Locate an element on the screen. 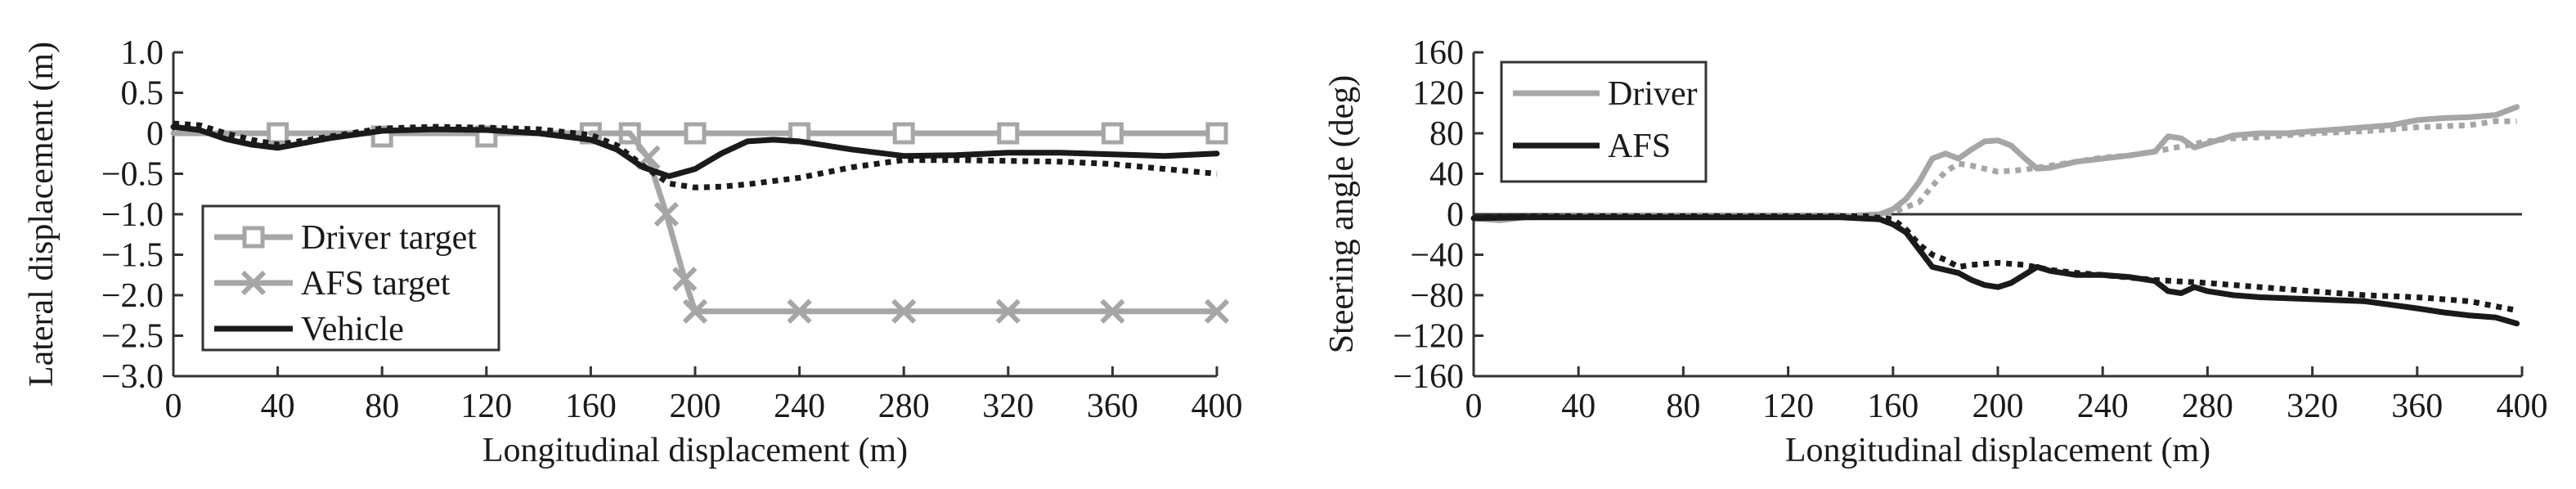 This screenshot has height=489, width=2576. left-y-tick-label: −1.0 is located at coordinates (132, 215).